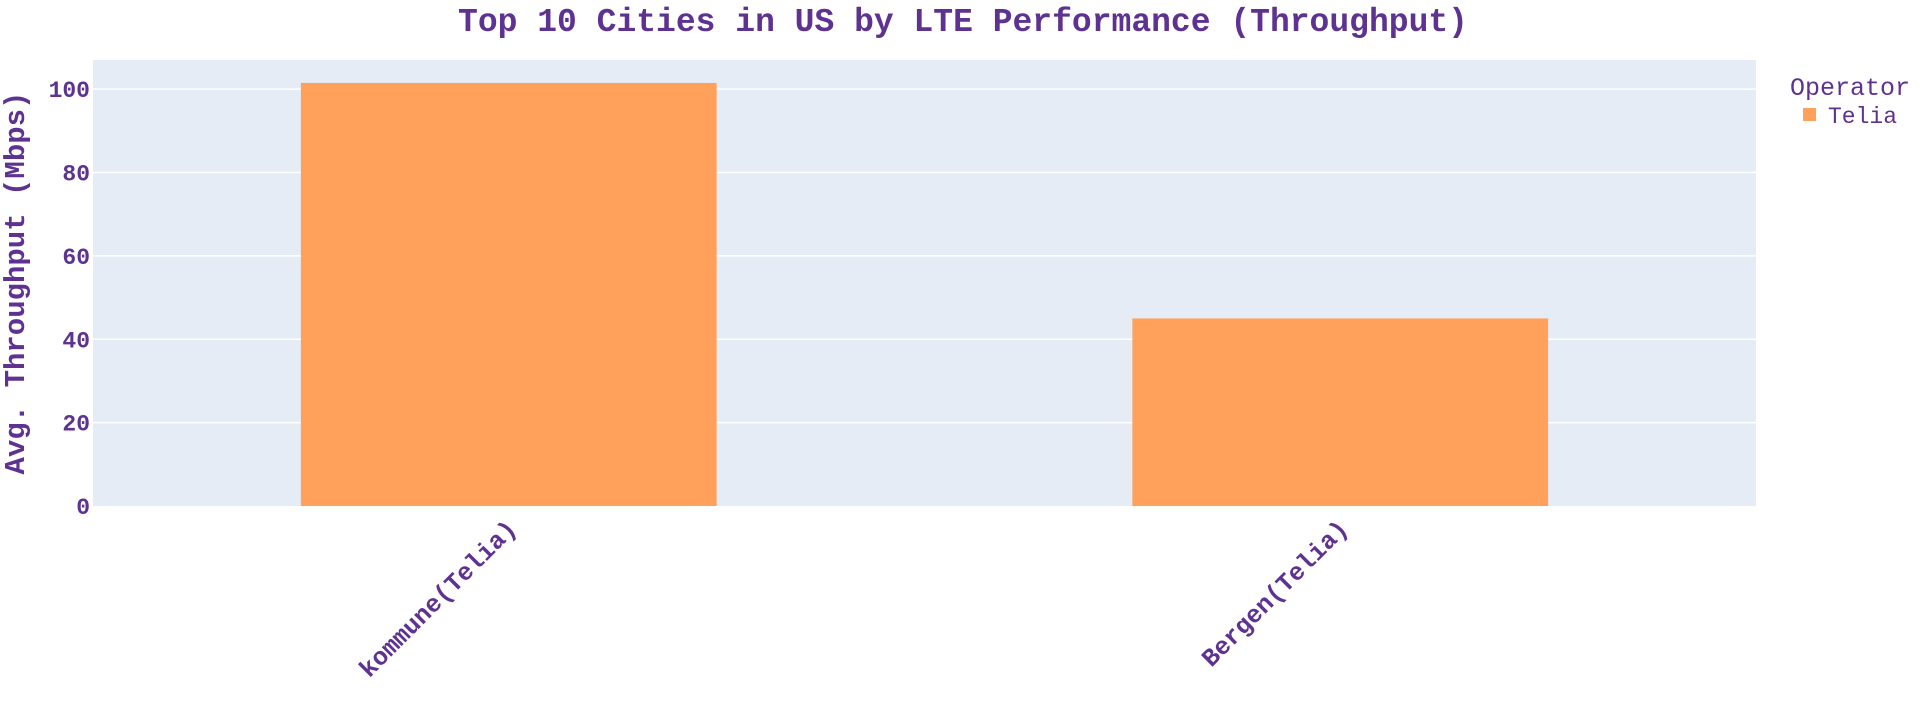  I want to click on y-axis-ticks: 0 20 40 60 80 100, so click(69, 299).